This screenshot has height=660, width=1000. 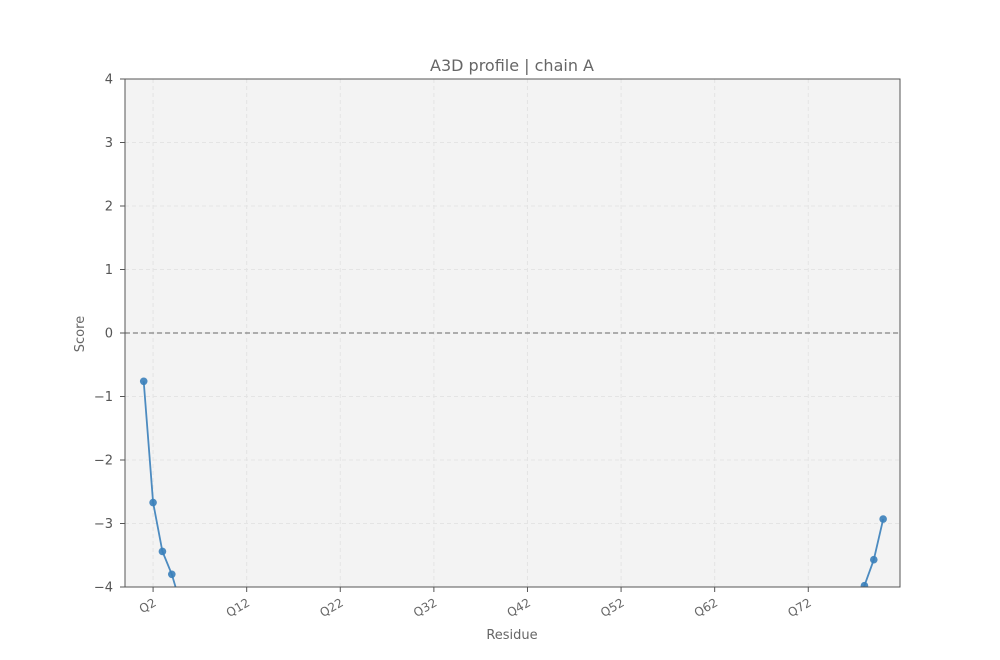 I want to click on y-tick-label: −4, so click(x=103, y=588).